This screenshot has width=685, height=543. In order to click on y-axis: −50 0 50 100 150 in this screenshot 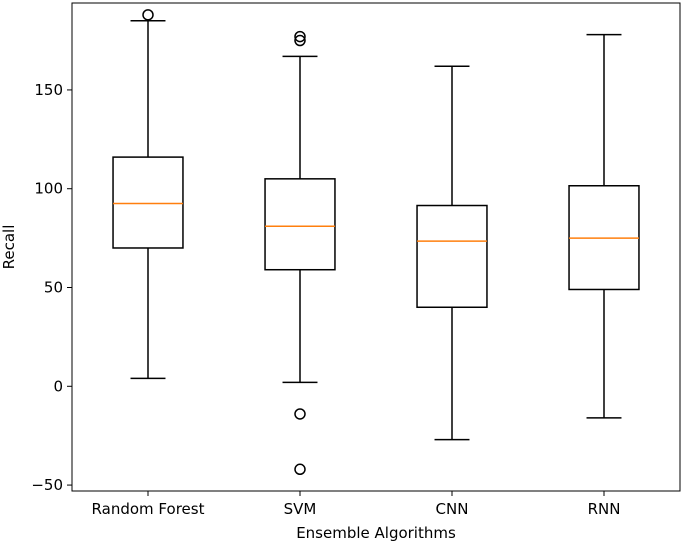, I will do `click(51, 287)`.